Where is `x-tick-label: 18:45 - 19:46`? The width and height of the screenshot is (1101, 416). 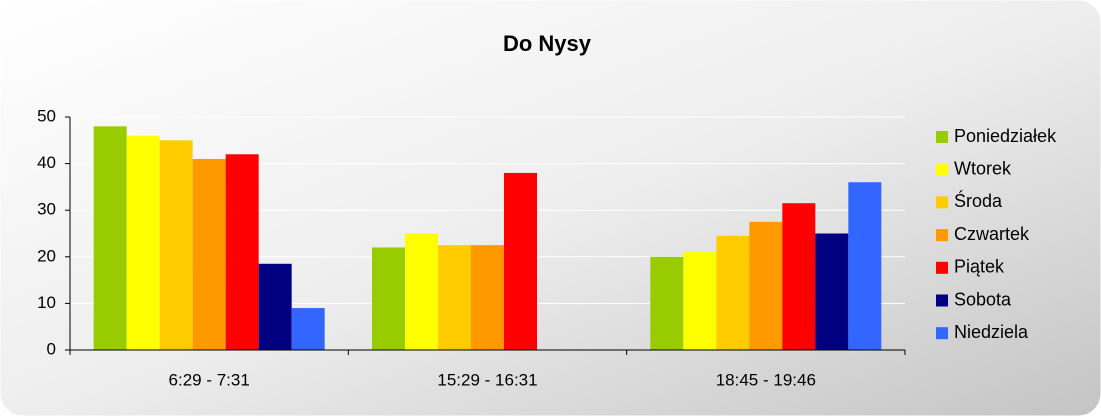
x-tick-label: 18:45 - 19:46 is located at coordinates (766, 379).